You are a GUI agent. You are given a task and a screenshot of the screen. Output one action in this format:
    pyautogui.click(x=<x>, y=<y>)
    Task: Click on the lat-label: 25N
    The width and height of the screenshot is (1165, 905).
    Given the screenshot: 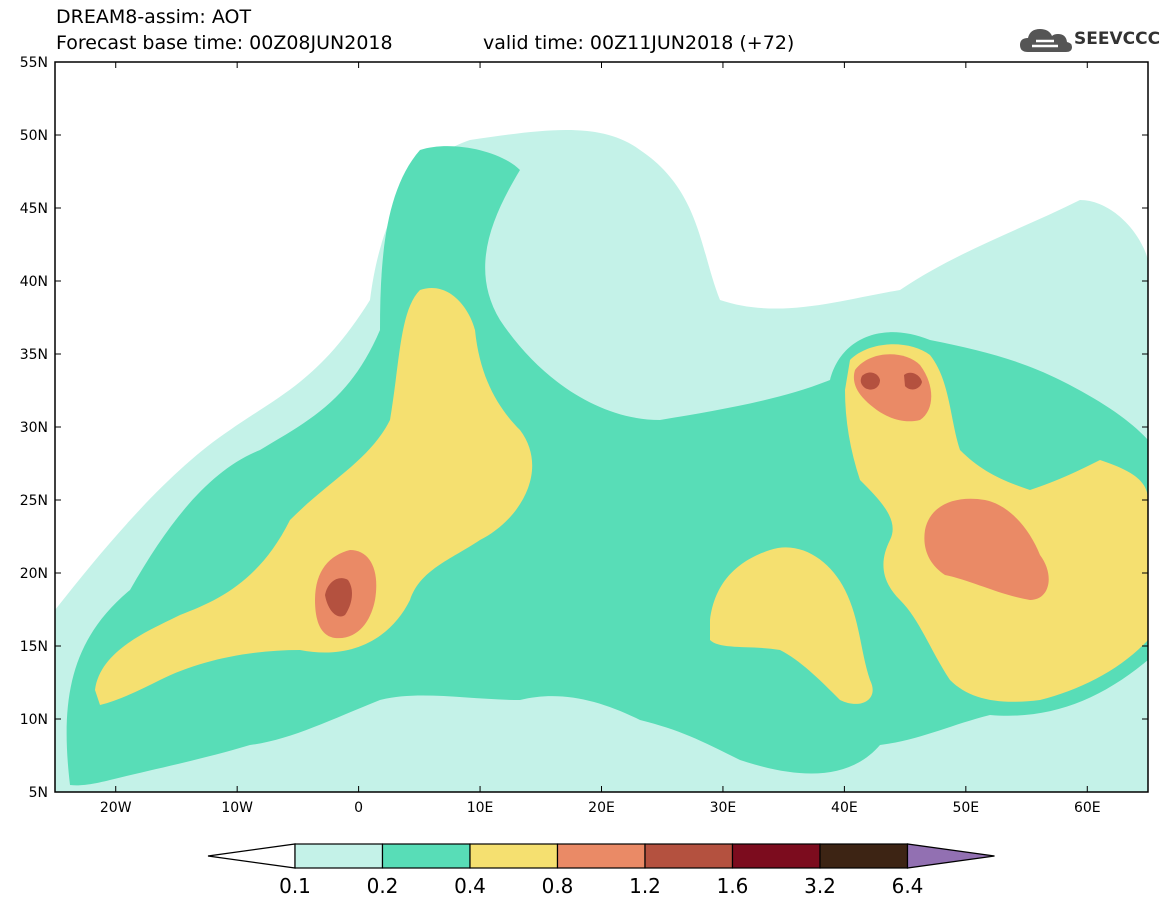 What is the action you would take?
    pyautogui.click(x=34, y=501)
    